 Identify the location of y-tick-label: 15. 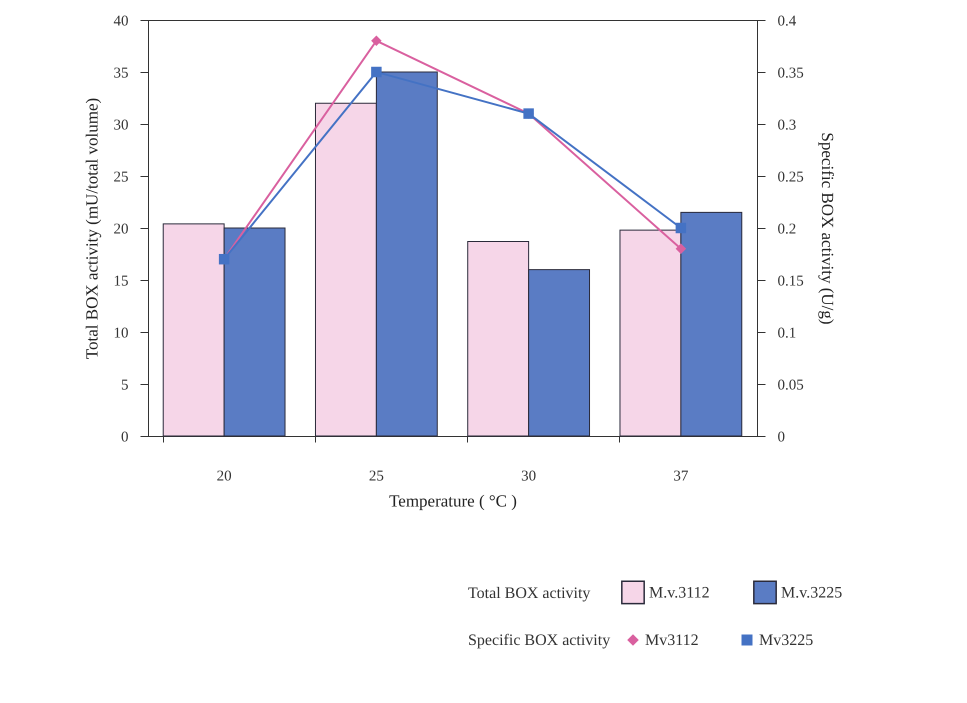
(121, 282).